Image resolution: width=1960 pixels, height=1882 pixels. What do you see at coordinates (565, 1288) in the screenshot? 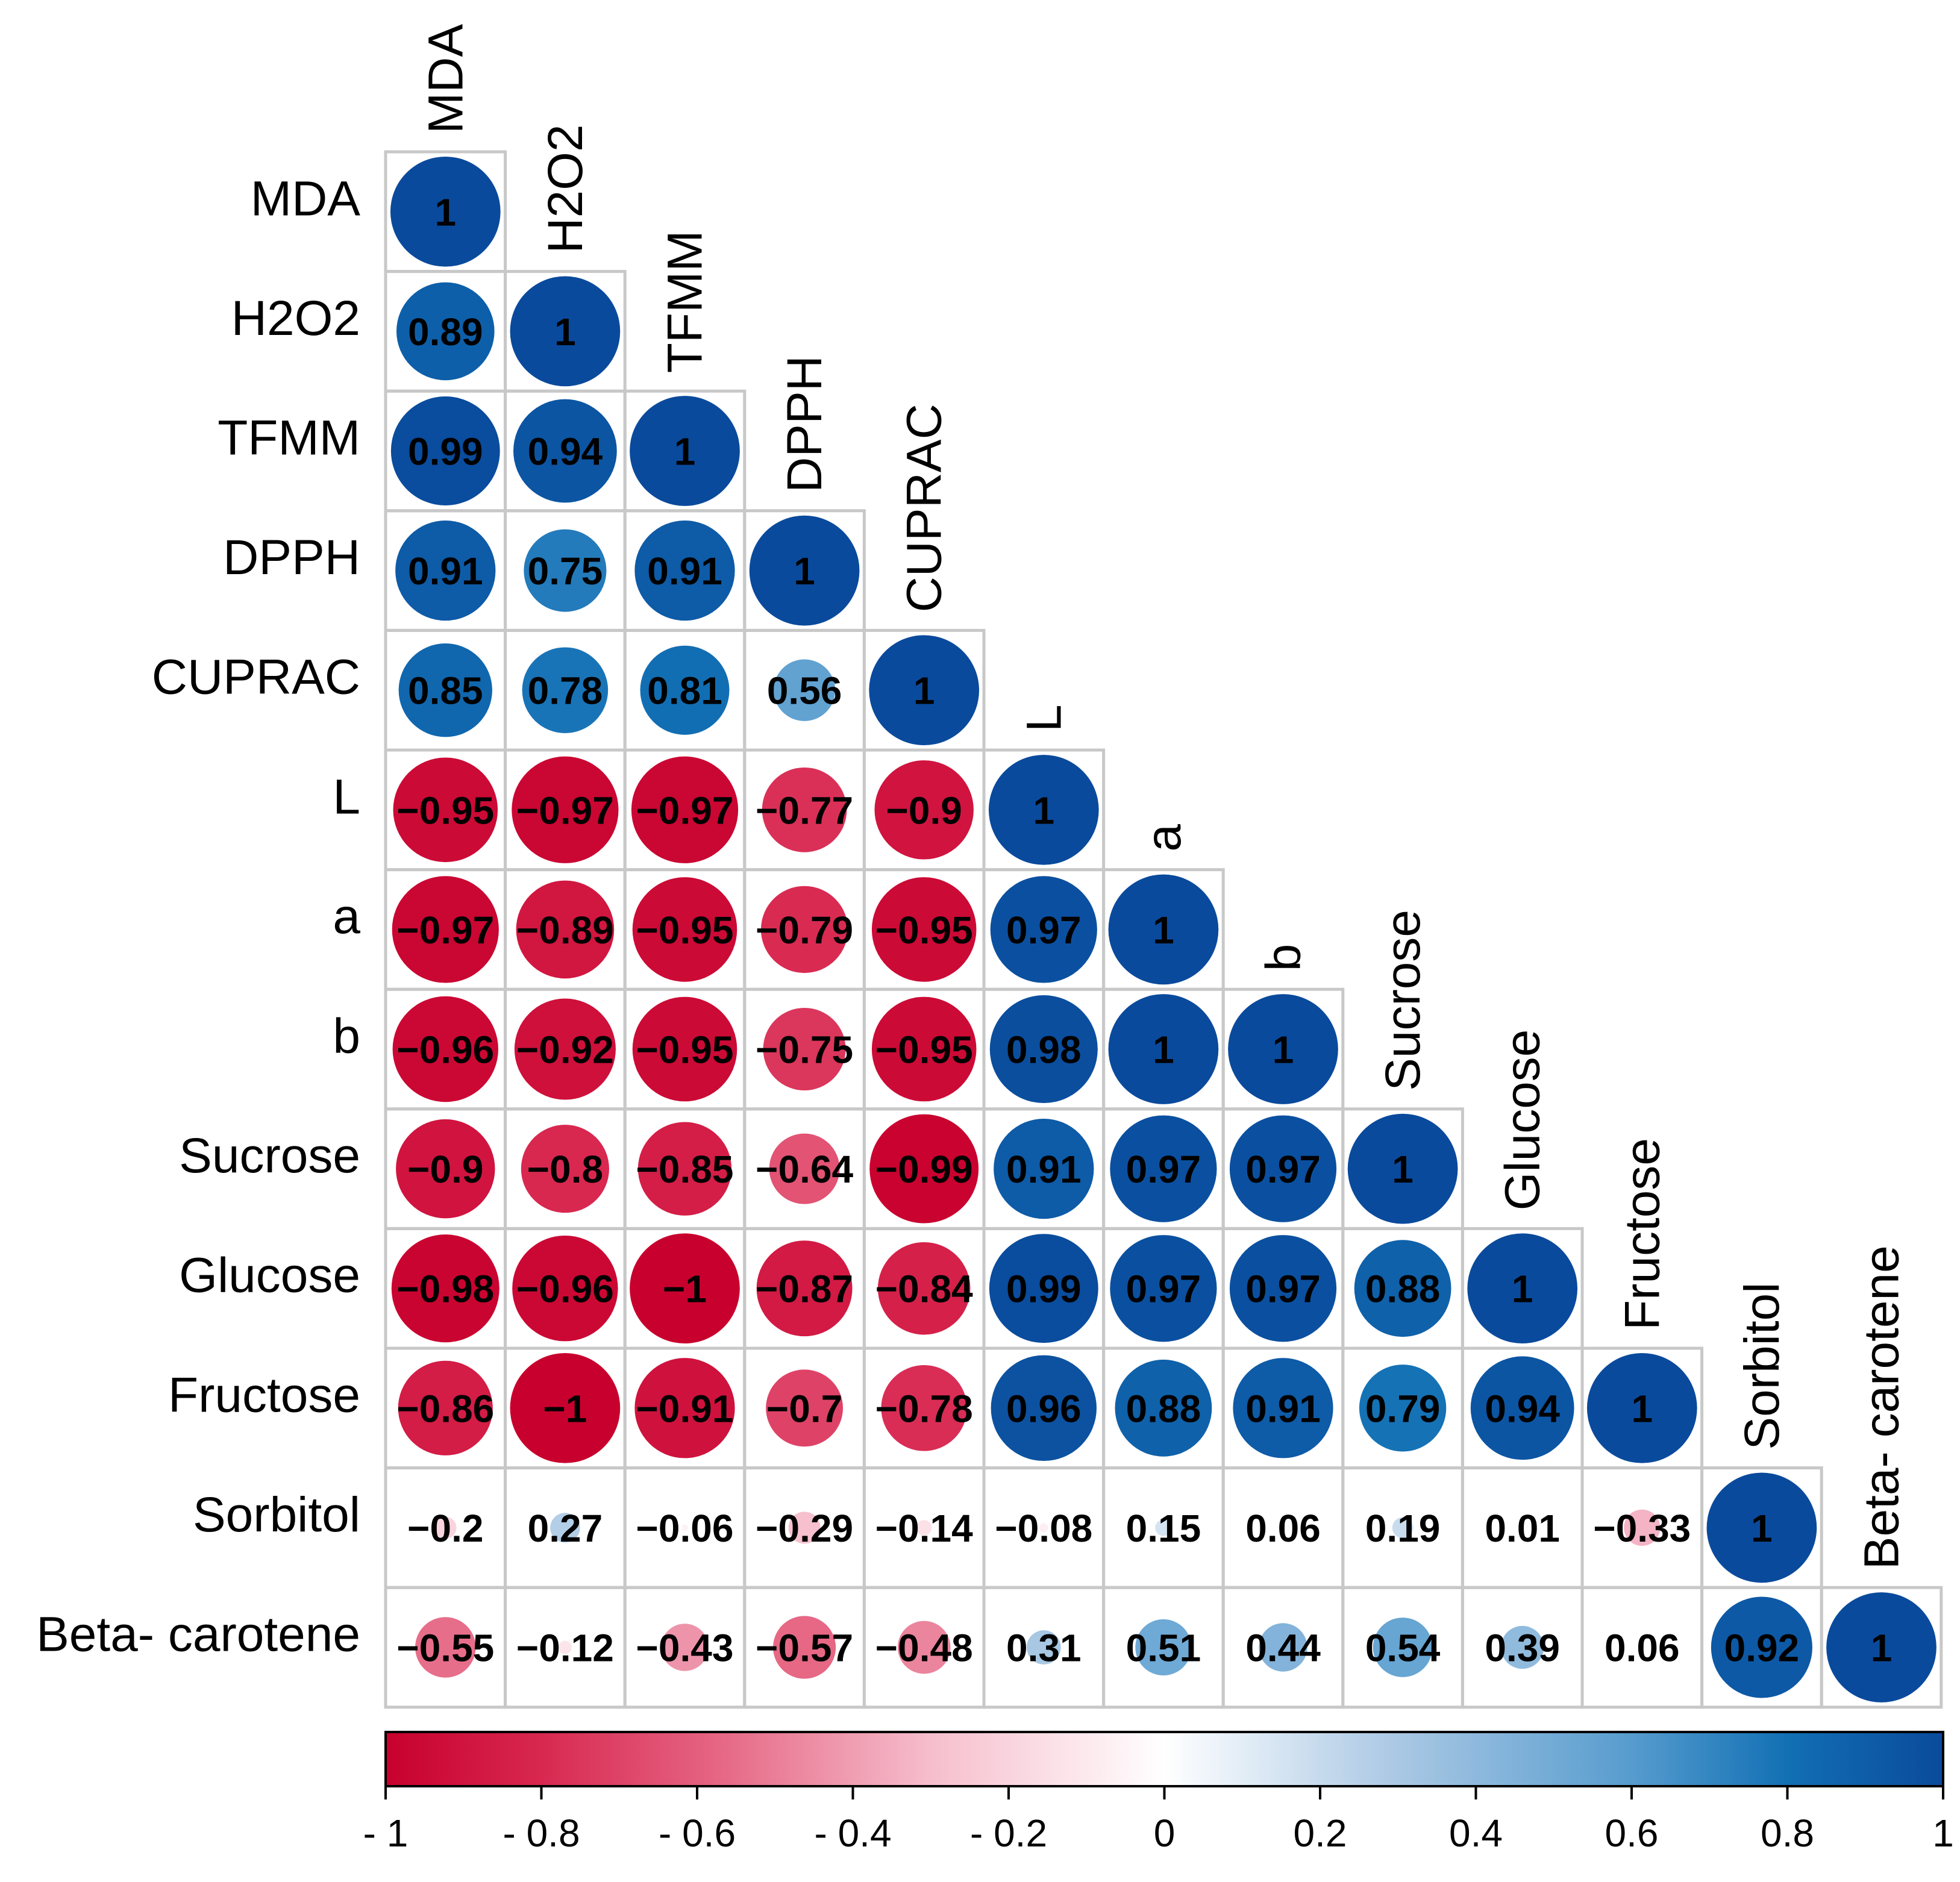
I see `cell-glucose-h2o2: −0.96` at bounding box center [565, 1288].